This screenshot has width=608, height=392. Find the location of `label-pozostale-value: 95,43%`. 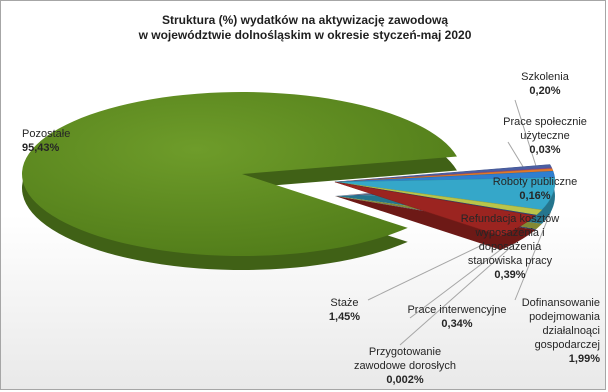

label-pozostale-value: 95,43% is located at coordinates (41, 148).